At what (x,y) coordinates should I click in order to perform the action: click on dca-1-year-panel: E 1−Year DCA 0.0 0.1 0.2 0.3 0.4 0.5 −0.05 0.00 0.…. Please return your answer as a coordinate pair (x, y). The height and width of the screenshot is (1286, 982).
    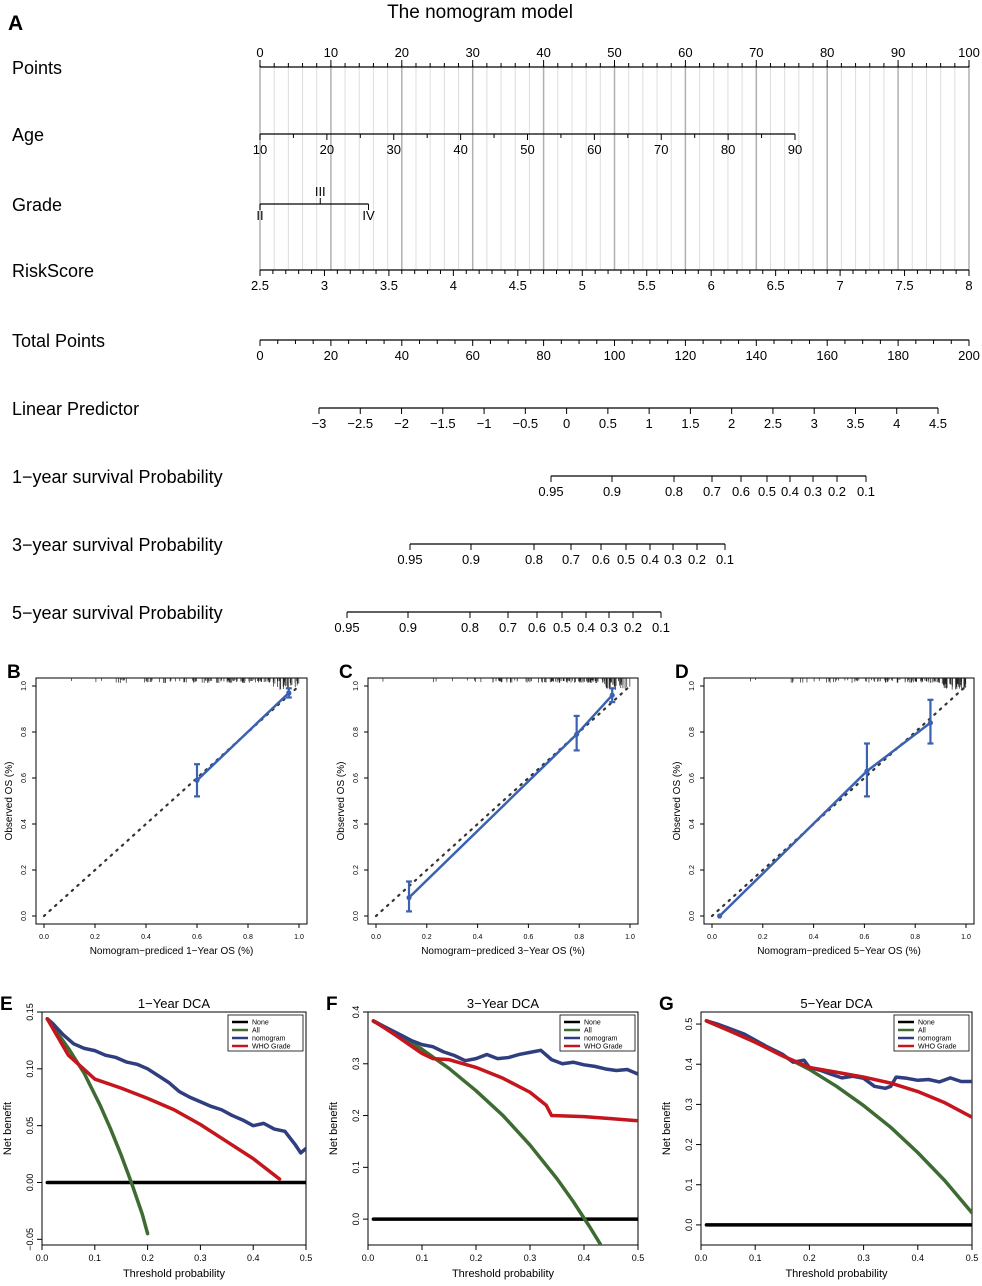
    Looking at the image, I should click on (156, 1137).